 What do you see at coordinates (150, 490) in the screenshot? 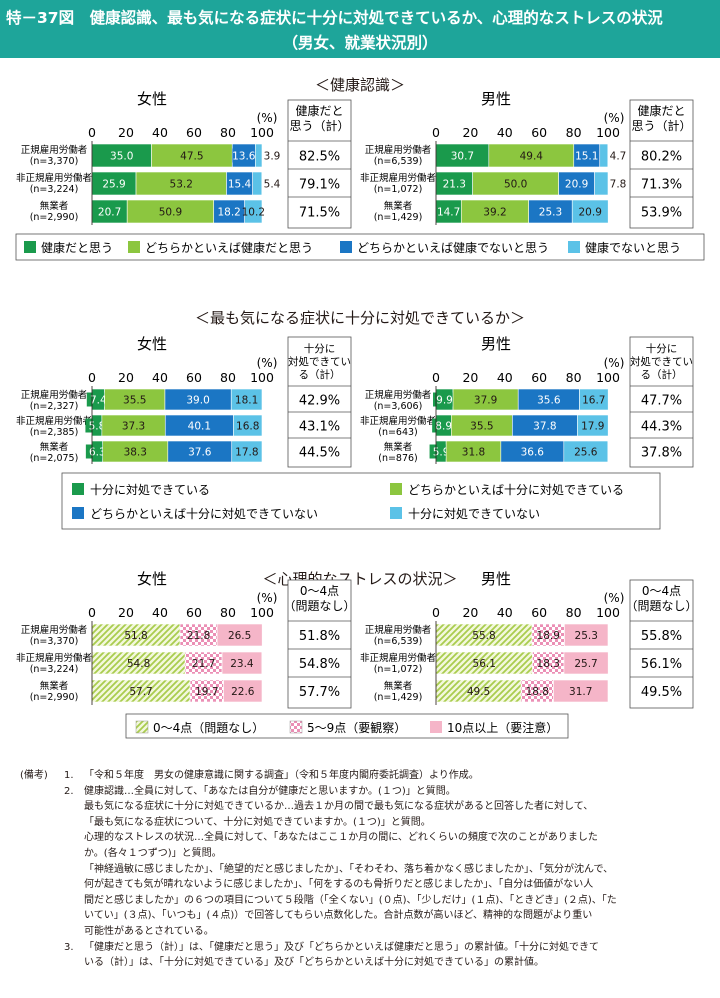
I see `legend-label: 十分に対処できている` at bounding box center [150, 490].